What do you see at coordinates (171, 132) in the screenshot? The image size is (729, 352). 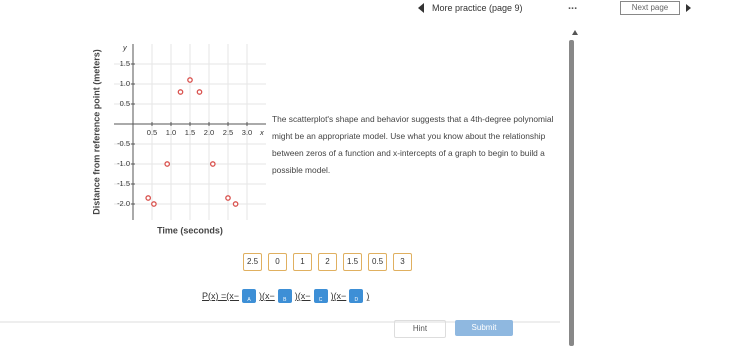 I see `x-tick-label: 1.0` at bounding box center [171, 132].